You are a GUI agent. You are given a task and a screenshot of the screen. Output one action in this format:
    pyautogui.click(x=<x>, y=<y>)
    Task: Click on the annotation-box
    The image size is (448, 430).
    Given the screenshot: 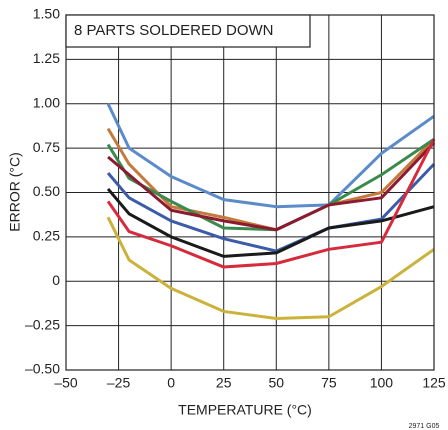 What is the action you would take?
    pyautogui.click(x=188, y=31)
    